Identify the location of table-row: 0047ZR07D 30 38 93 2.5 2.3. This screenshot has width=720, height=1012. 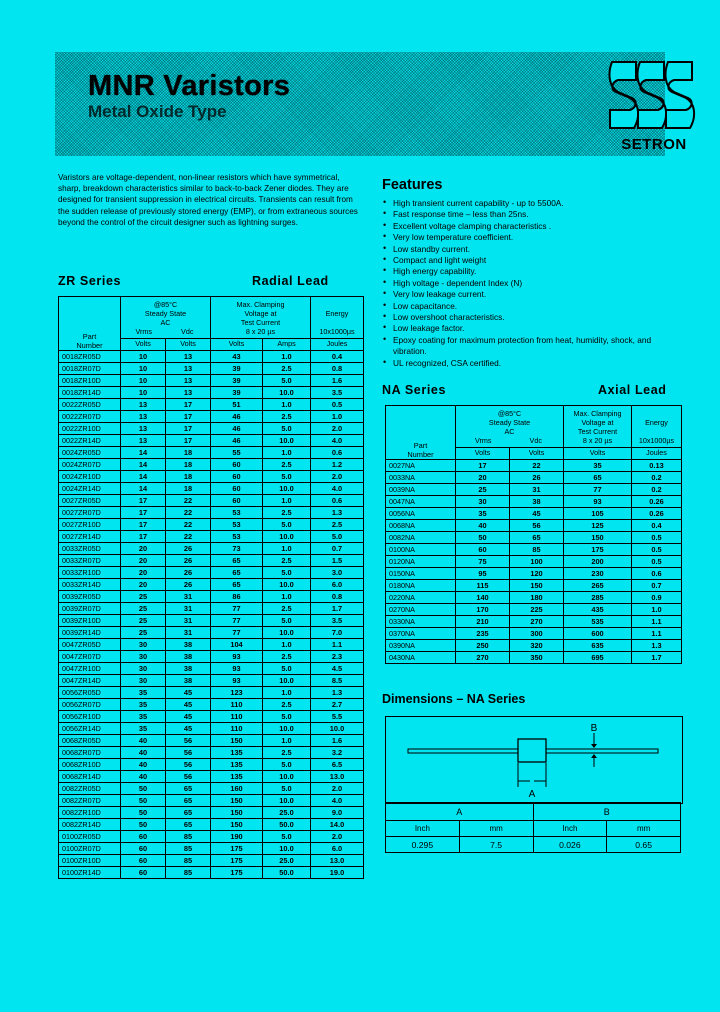
(211, 656).